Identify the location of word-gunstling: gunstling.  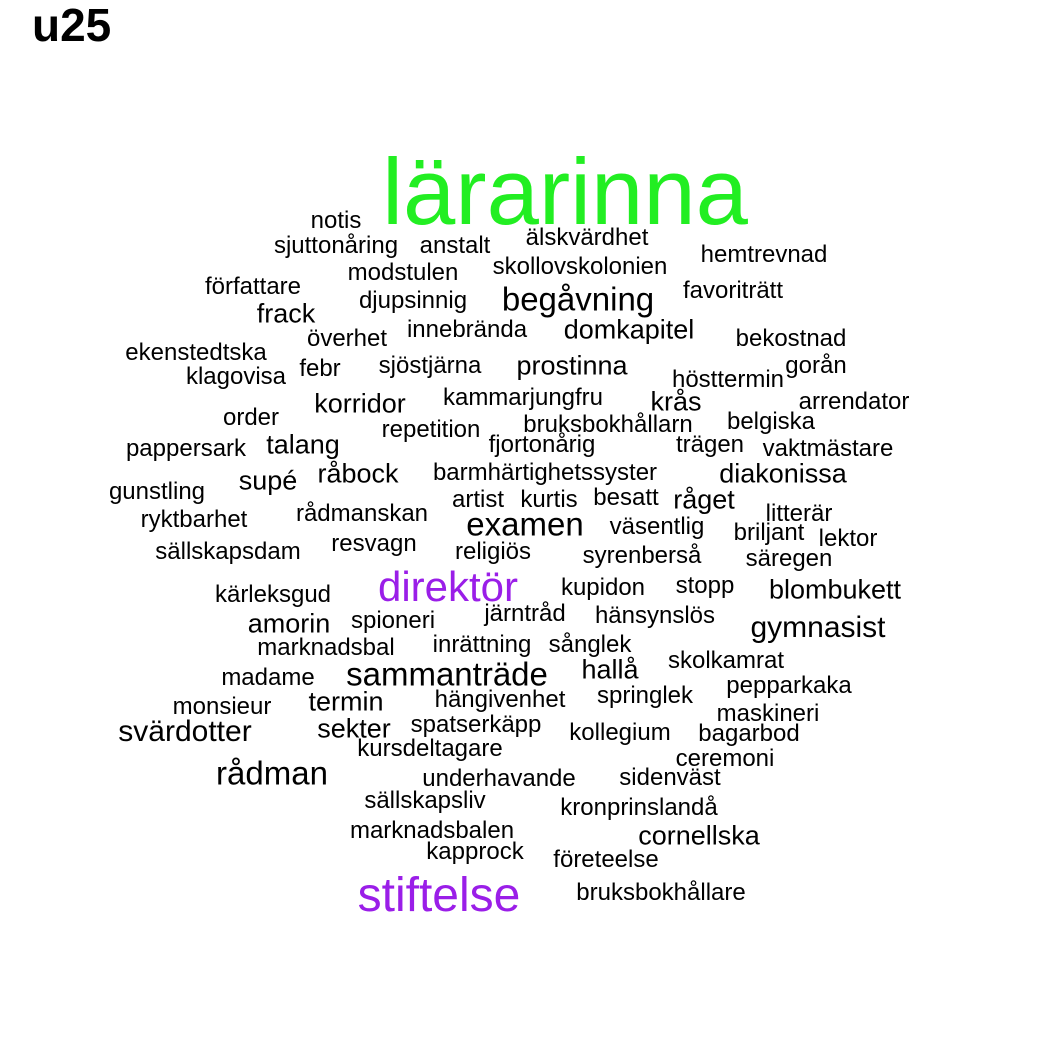
(157, 491).